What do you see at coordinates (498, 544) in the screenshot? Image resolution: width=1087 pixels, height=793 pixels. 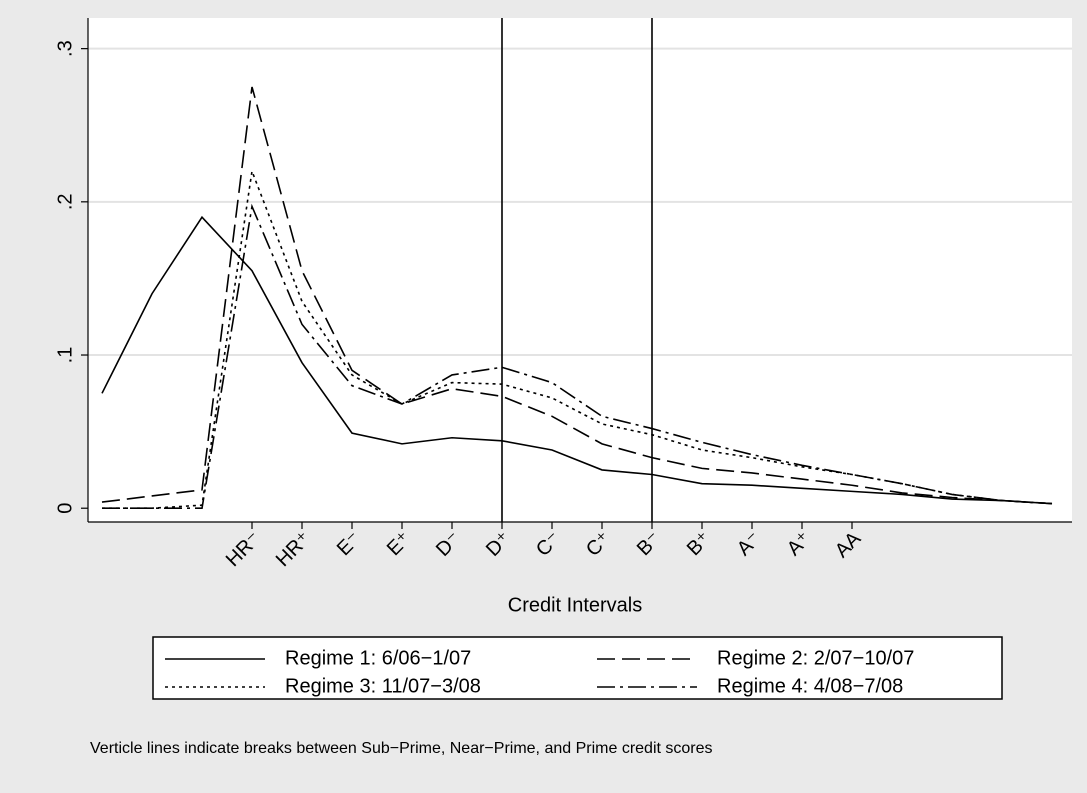 I see `x-tick-label: D⁺` at bounding box center [498, 544].